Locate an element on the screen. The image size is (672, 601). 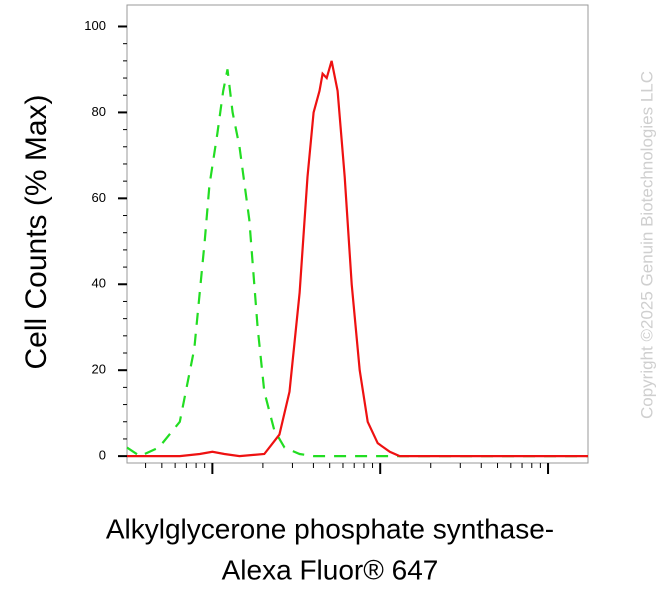
y-tick-label: 100 is located at coordinates (95, 25).